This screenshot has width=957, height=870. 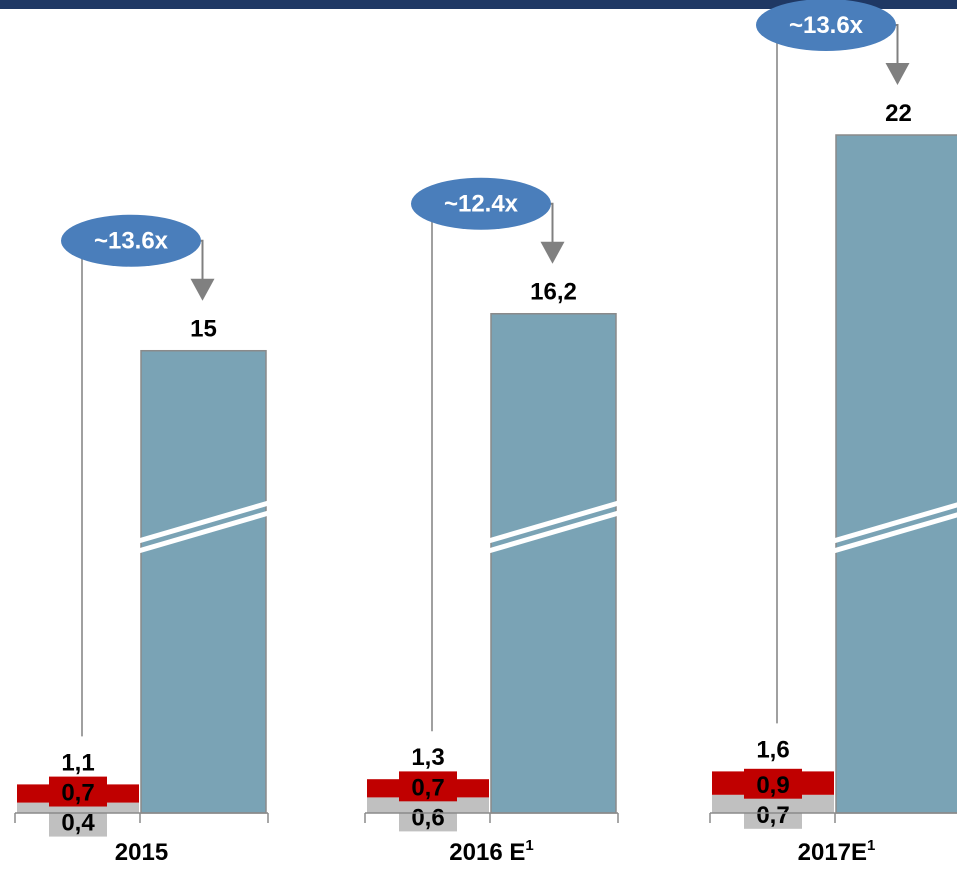 I want to click on upper-segment-label: 0,9, so click(x=772, y=785).